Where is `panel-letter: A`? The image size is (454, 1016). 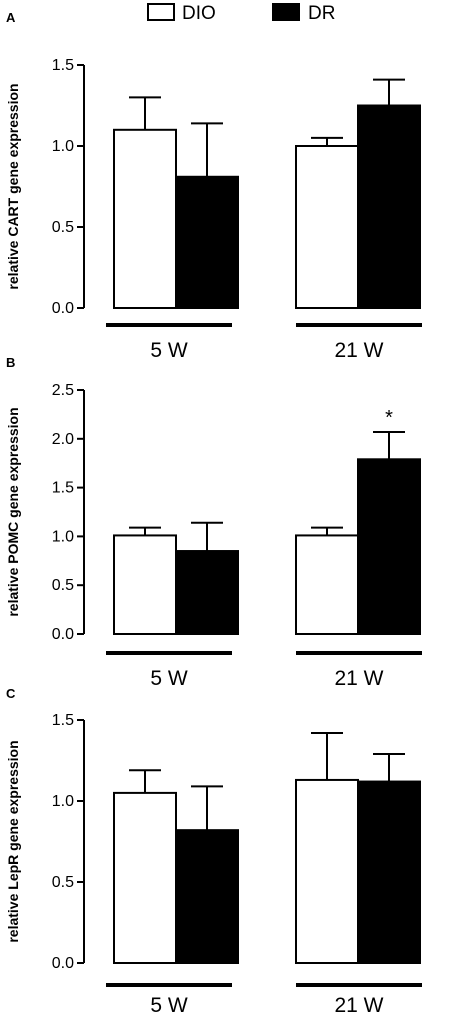 panel-letter: A is located at coordinates (11, 17).